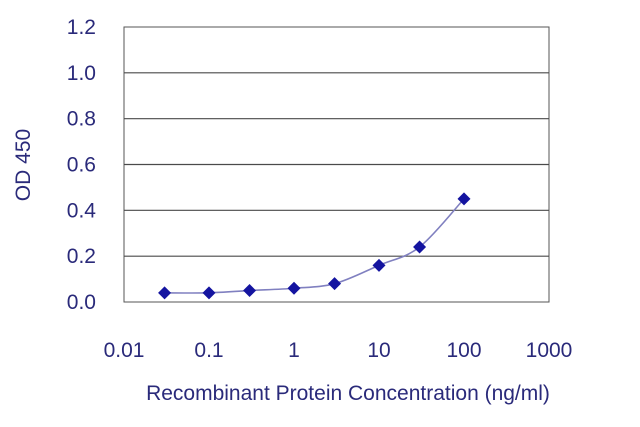 The width and height of the screenshot is (640, 427). Describe the element at coordinates (208, 350) in the screenshot. I see `x-tick-label: 0.1` at that location.